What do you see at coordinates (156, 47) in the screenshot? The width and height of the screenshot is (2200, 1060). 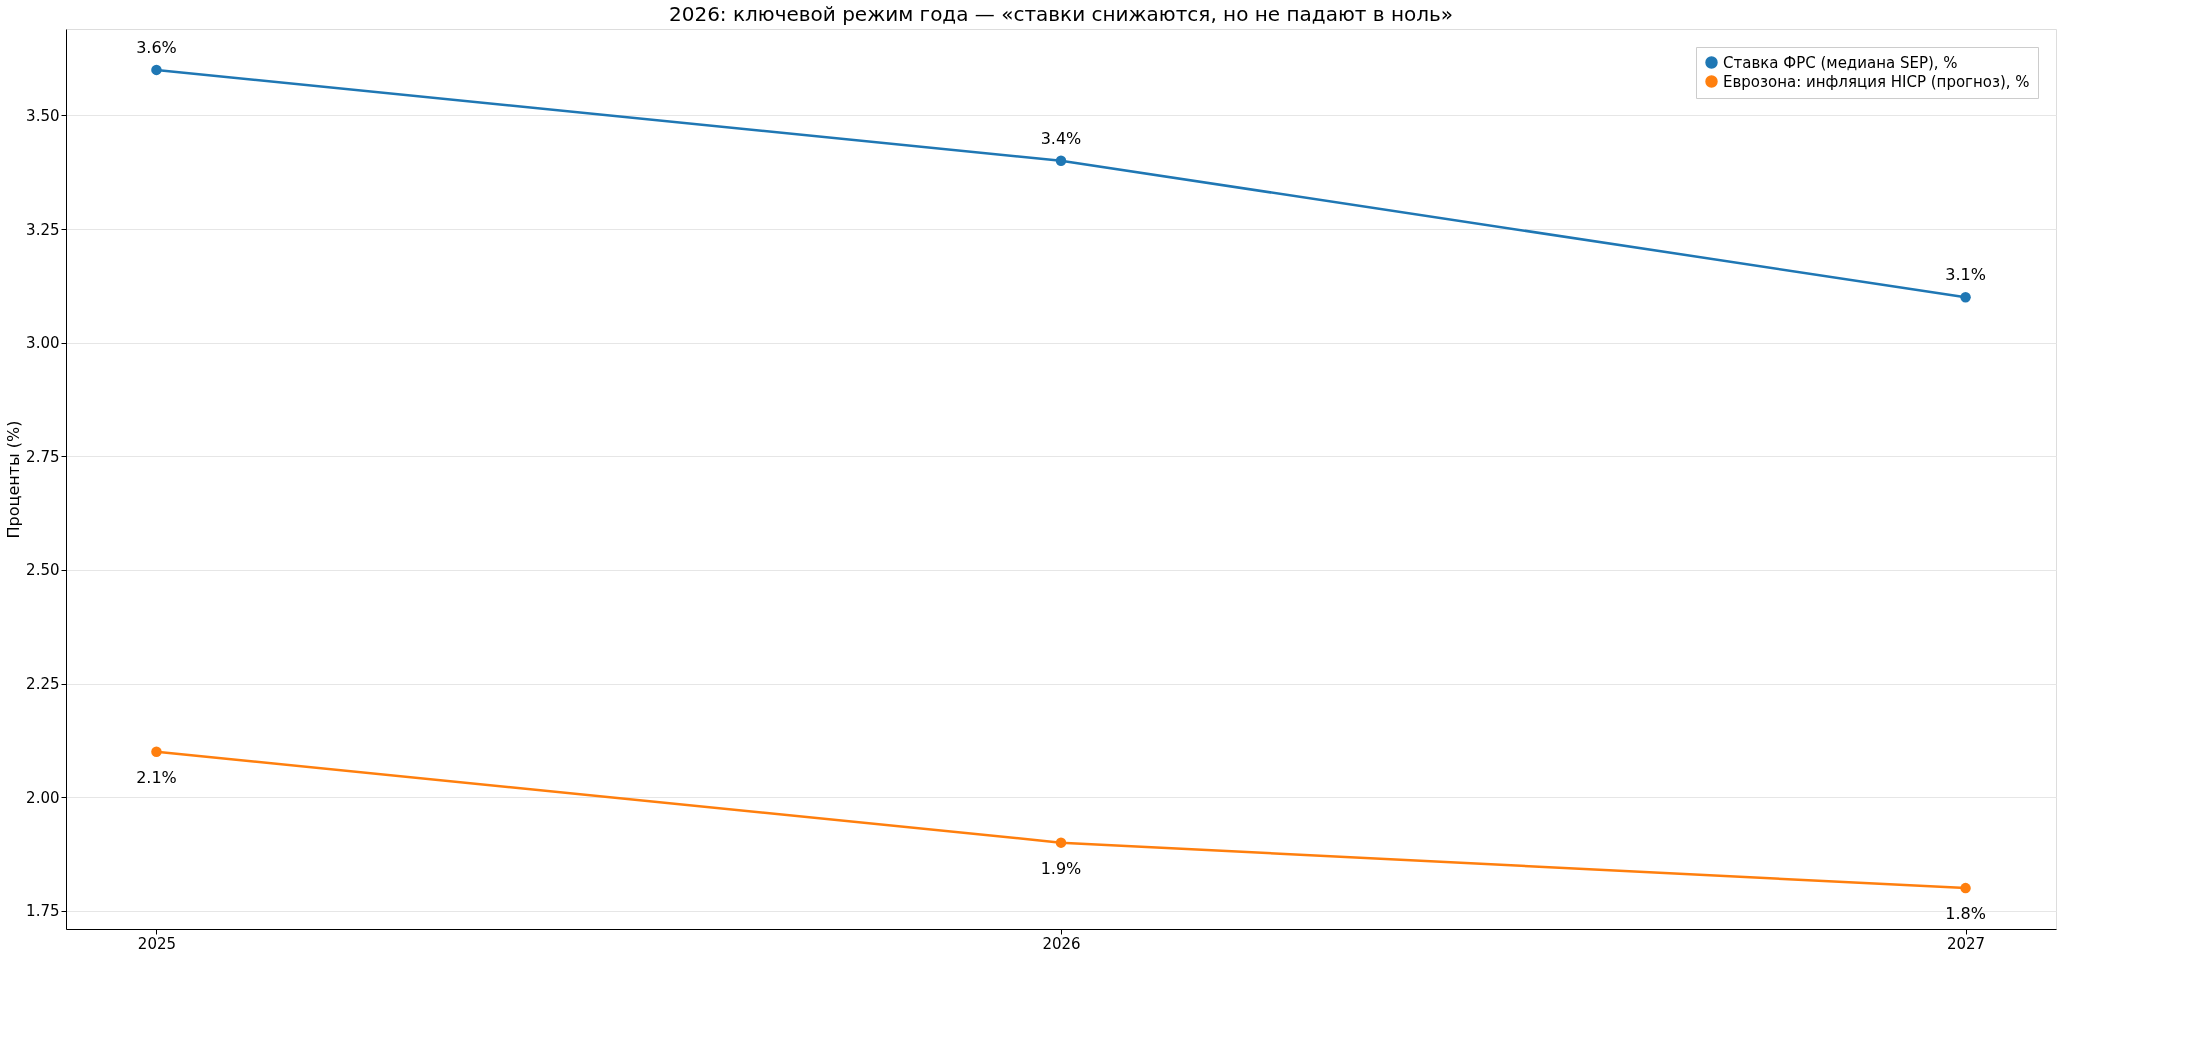 I see `data-label: 3.6%` at bounding box center [156, 47].